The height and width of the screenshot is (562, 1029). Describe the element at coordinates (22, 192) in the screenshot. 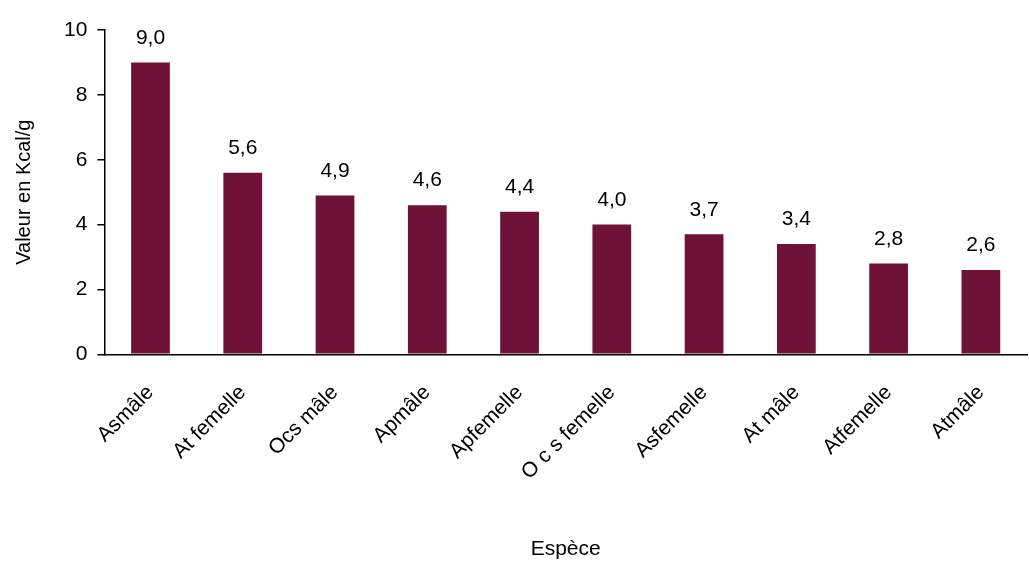

I see `y-axis-title: Valeur en Kcal/g` at that location.